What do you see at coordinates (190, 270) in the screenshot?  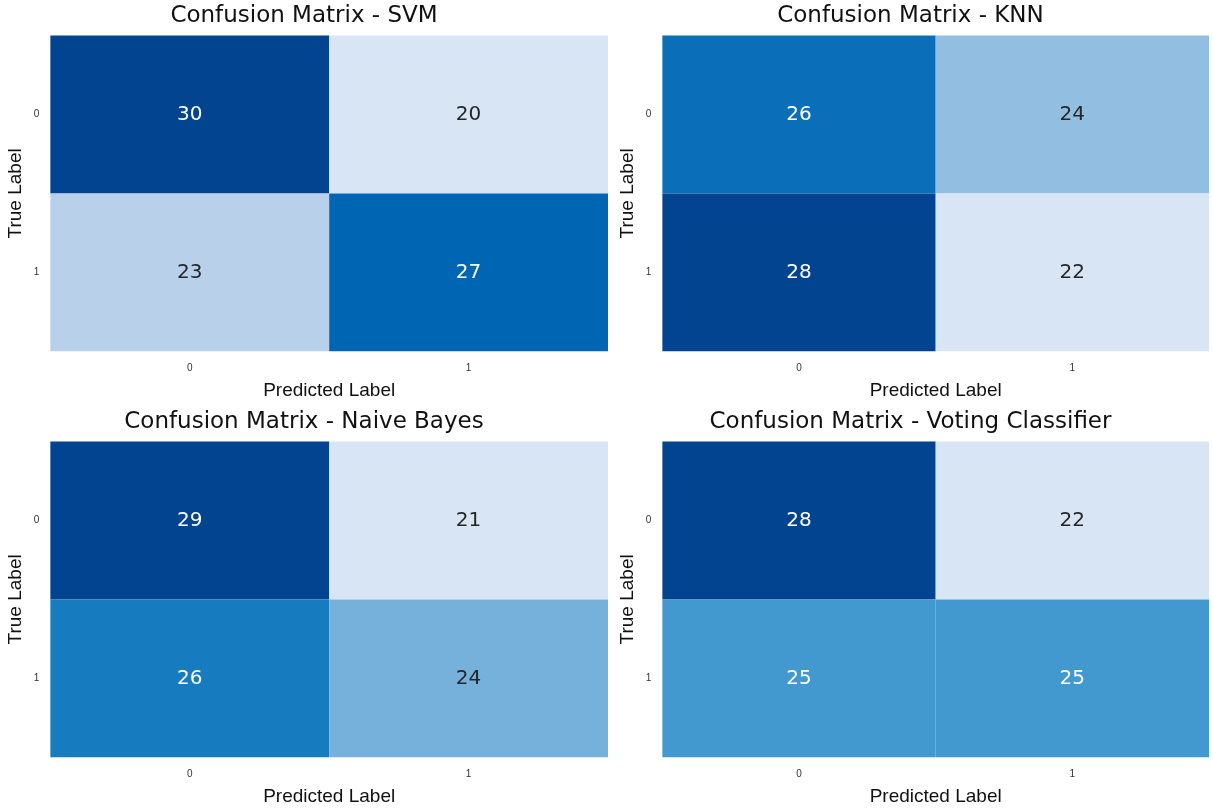 I see `data-label: 23` at bounding box center [190, 270].